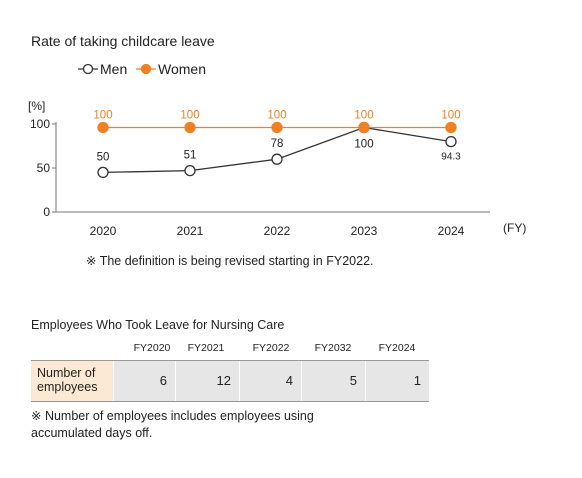  I want to click on x-tick-label-2023: 2023, so click(364, 231).